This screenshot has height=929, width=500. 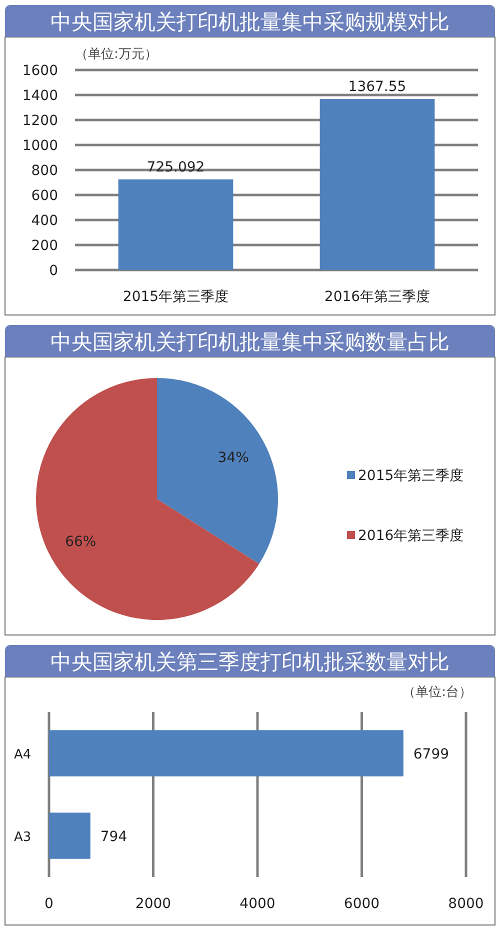 What do you see at coordinates (44, 221) in the screenshot?
I see `y-tick-label: 400` at bounding box center [44, 221].